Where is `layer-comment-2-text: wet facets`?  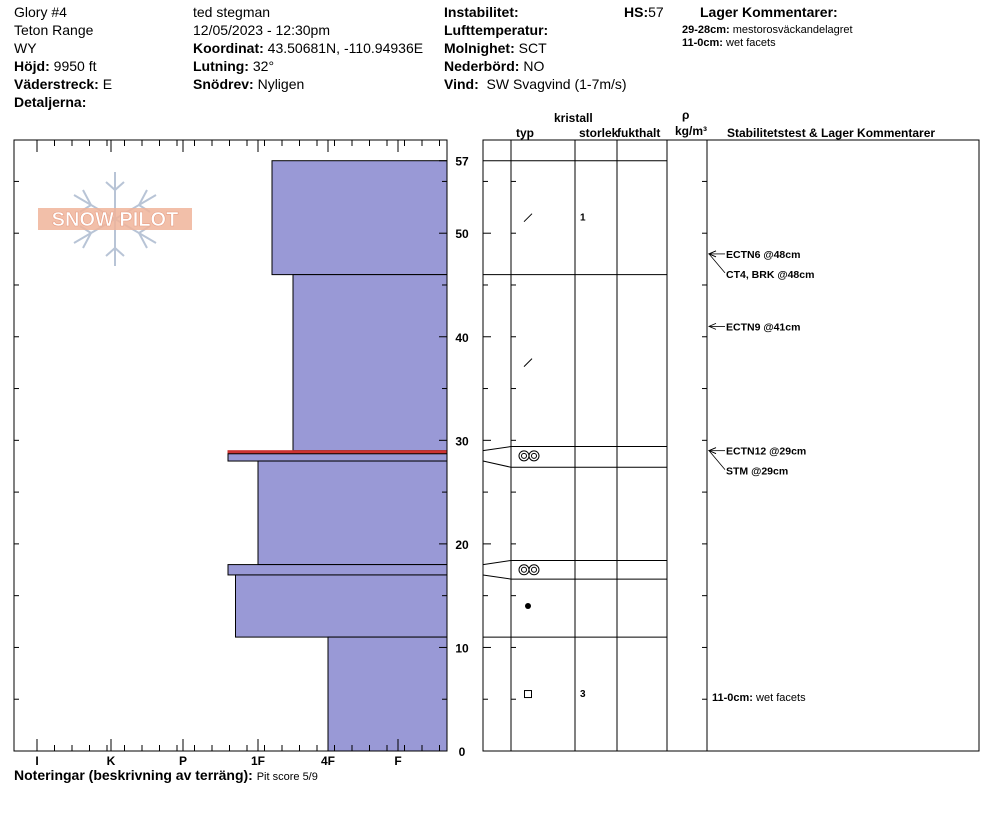 layer-comment-2-text: wet facets is located at coordinates (751, 43).